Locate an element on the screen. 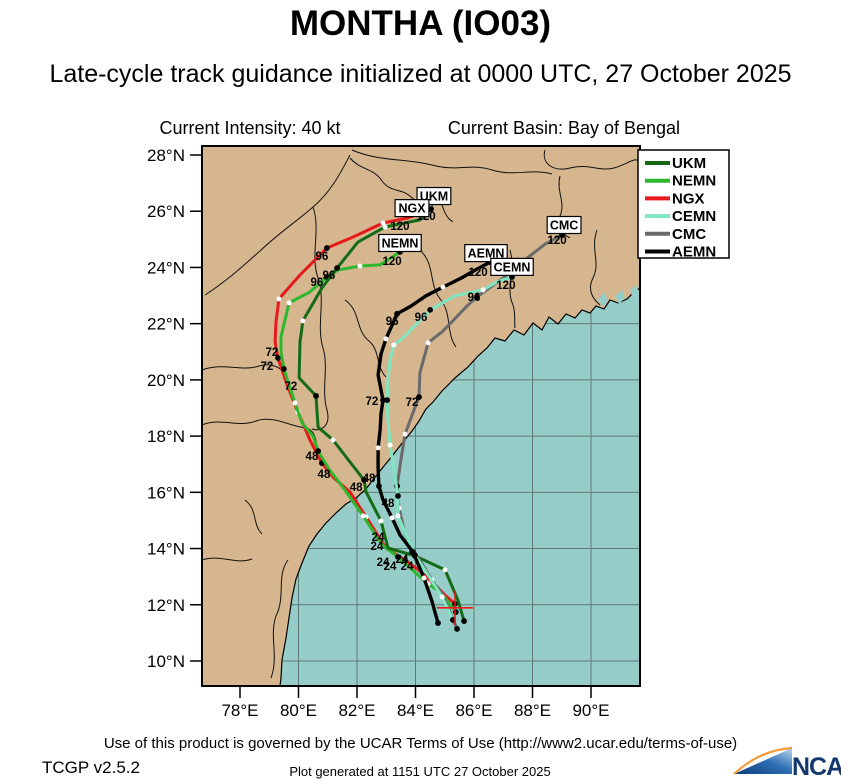  y-tick-label: 22°N is located at coordinates (166, 324).